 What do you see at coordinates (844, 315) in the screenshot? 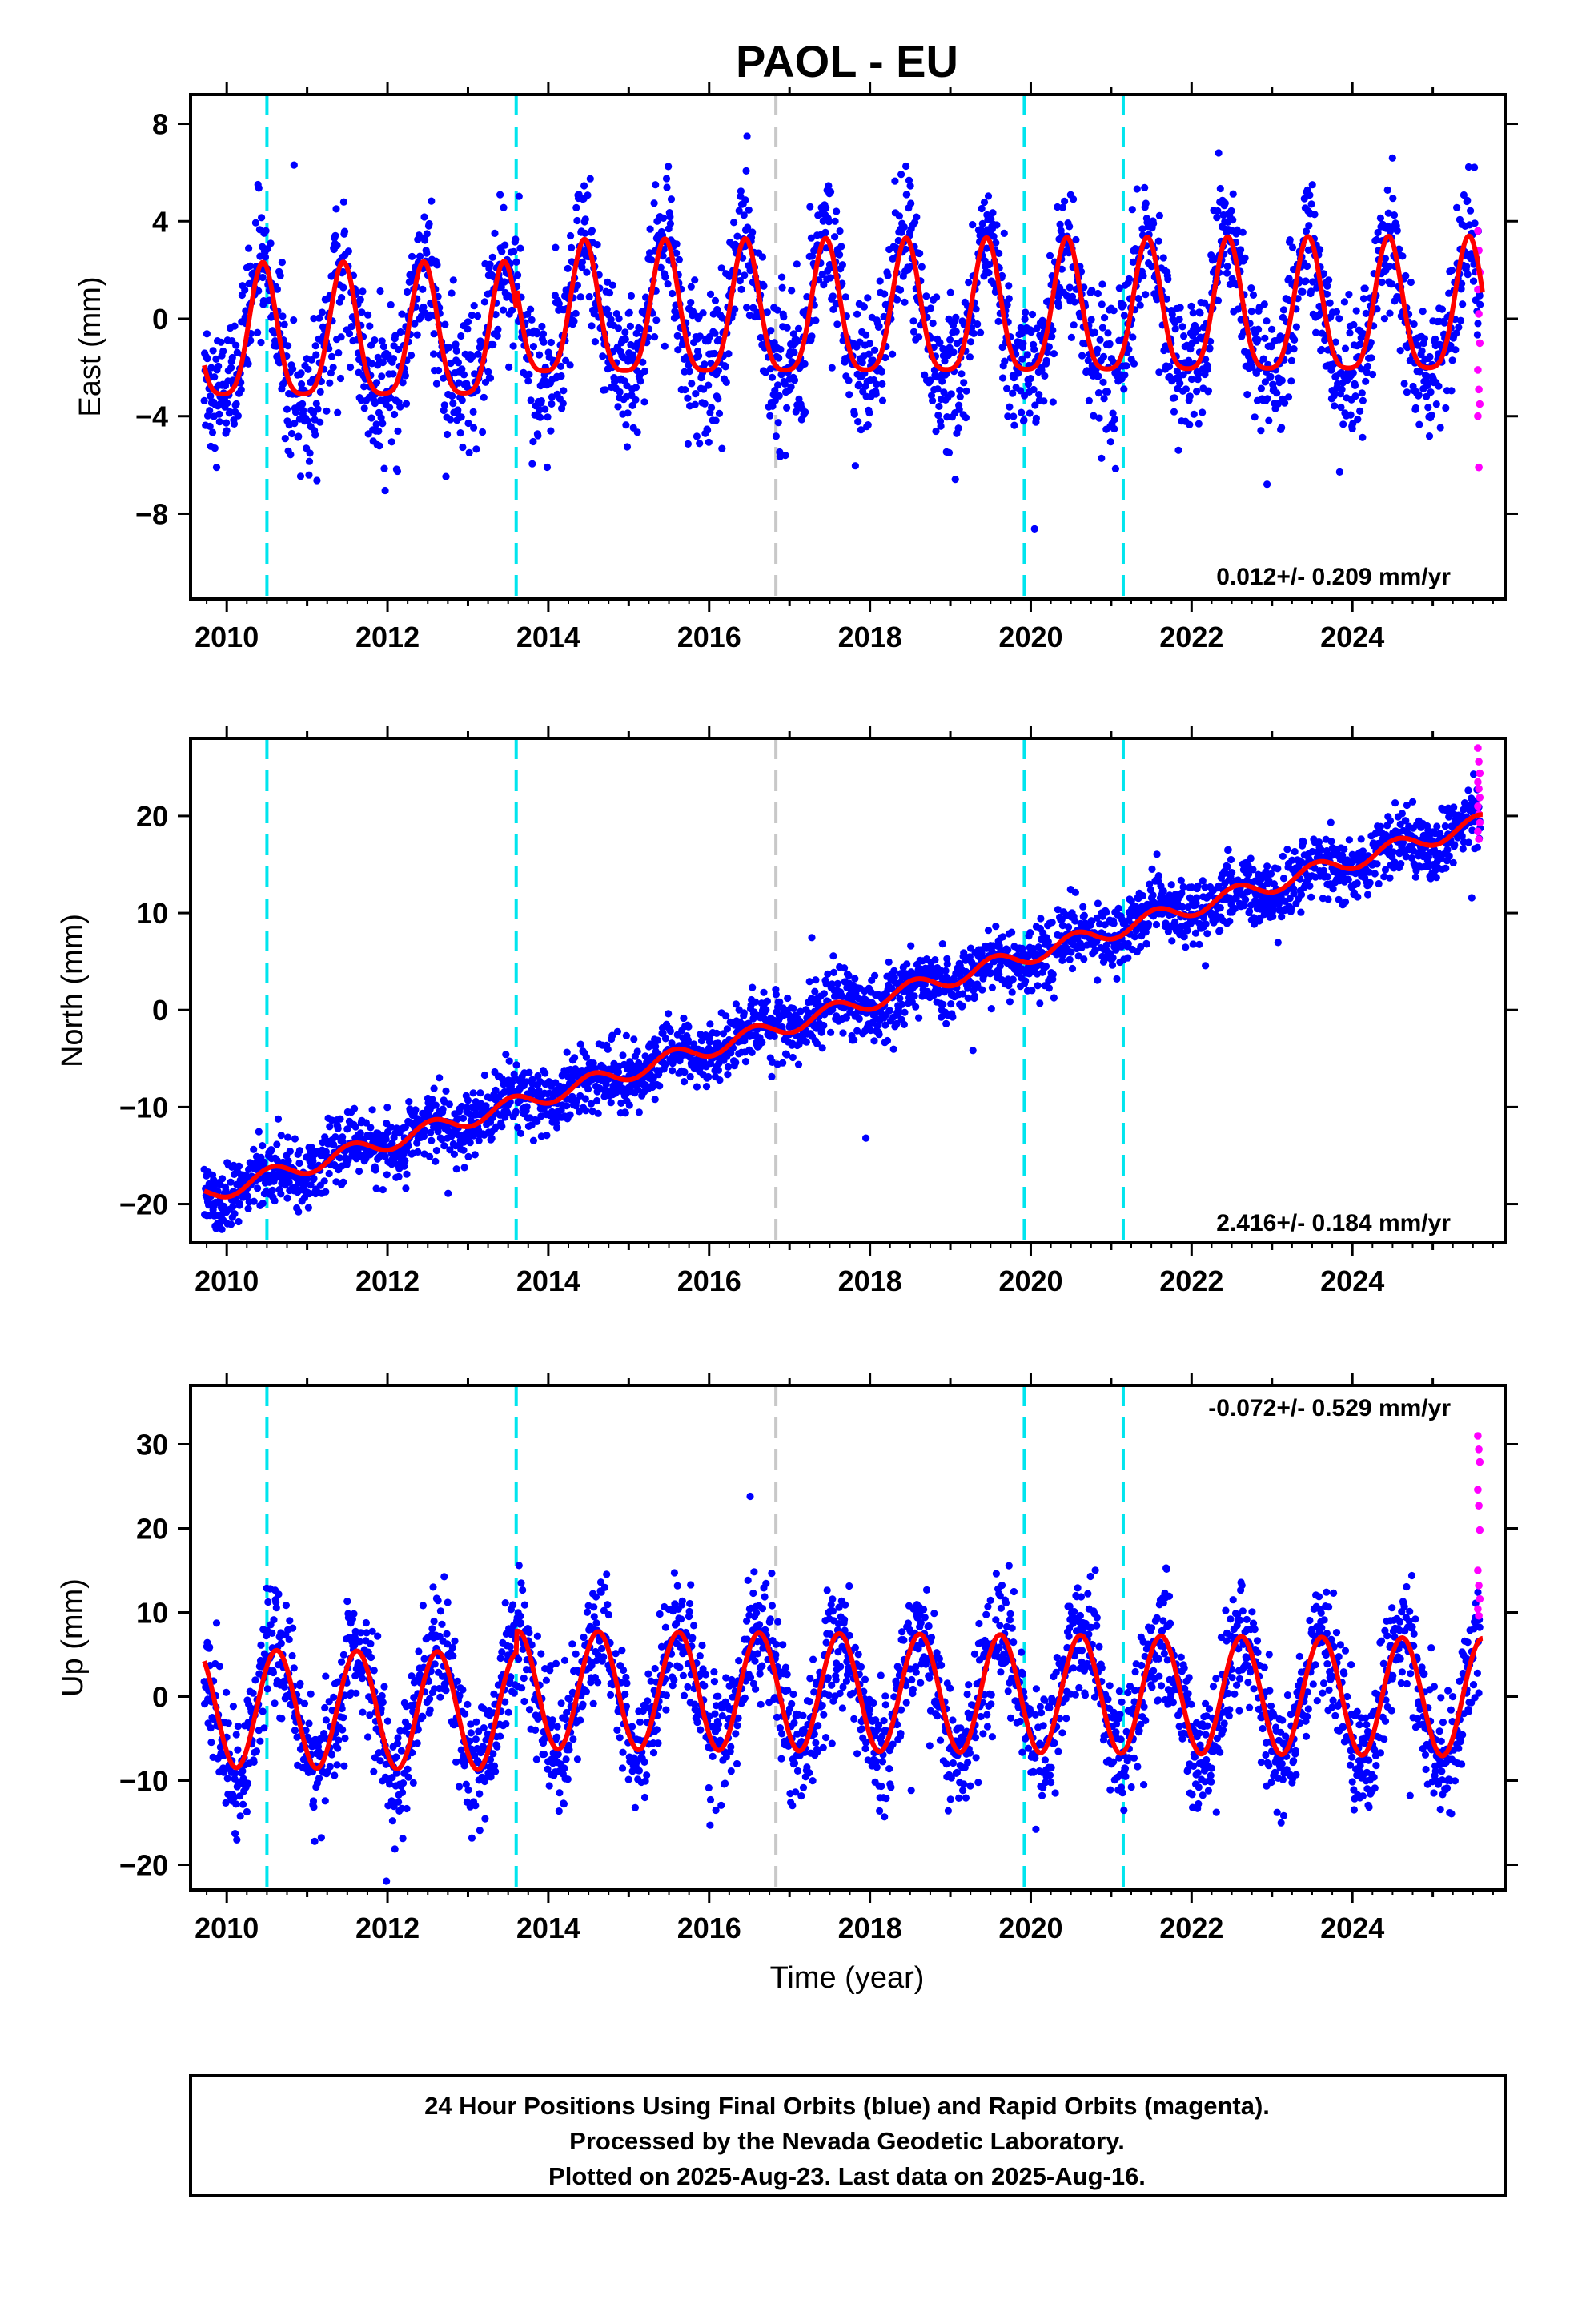
I see `model-fit-line` at bounding box center [844, 315].